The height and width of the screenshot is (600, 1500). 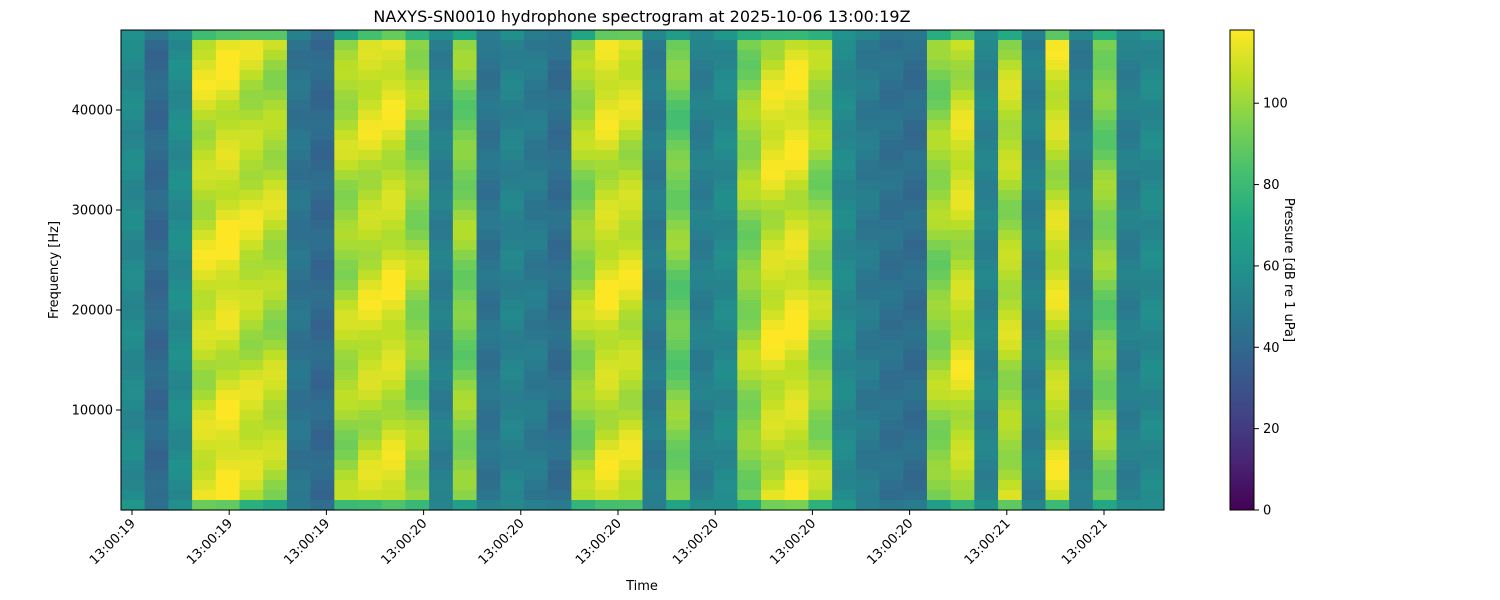 I want to click on y-tick-label: 20000, so click(x=92, y=311).